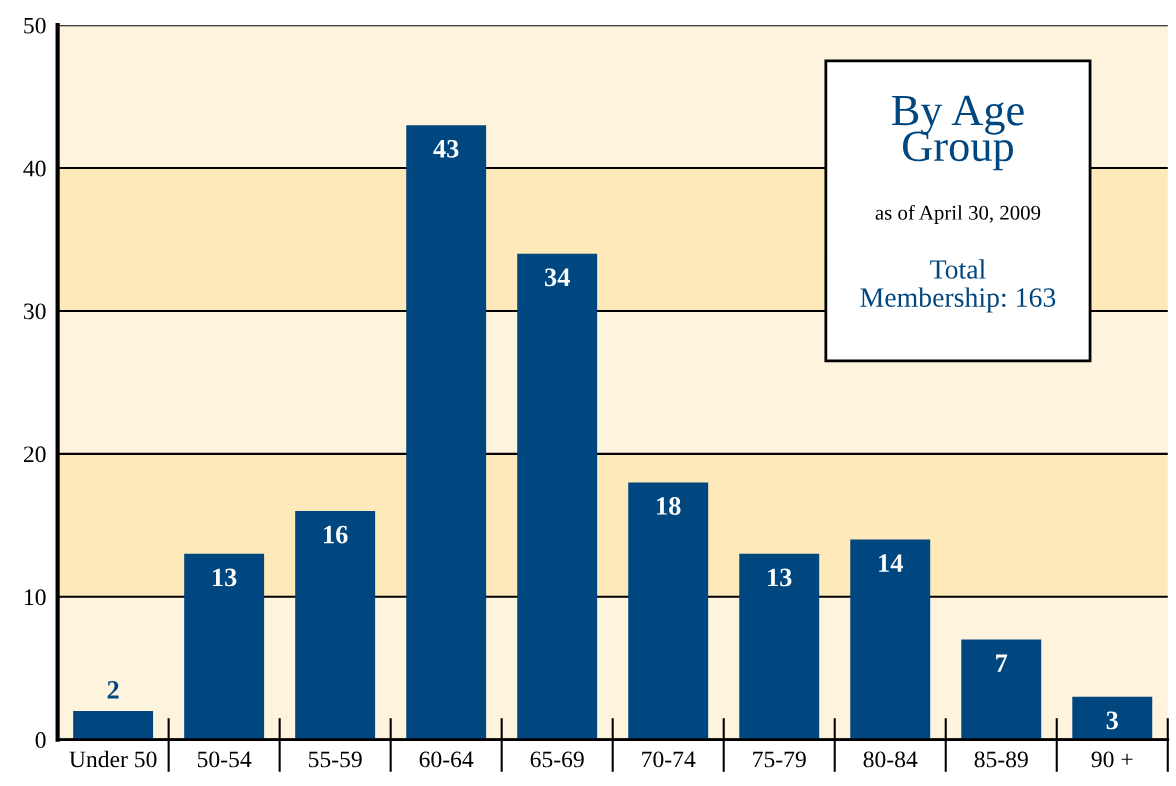 This screenshot has width=1176, height=786. What do you see at coordinates (1002, 663) in the screenshot?
I see `data-label: 7` at bounding box center [1002, 663].